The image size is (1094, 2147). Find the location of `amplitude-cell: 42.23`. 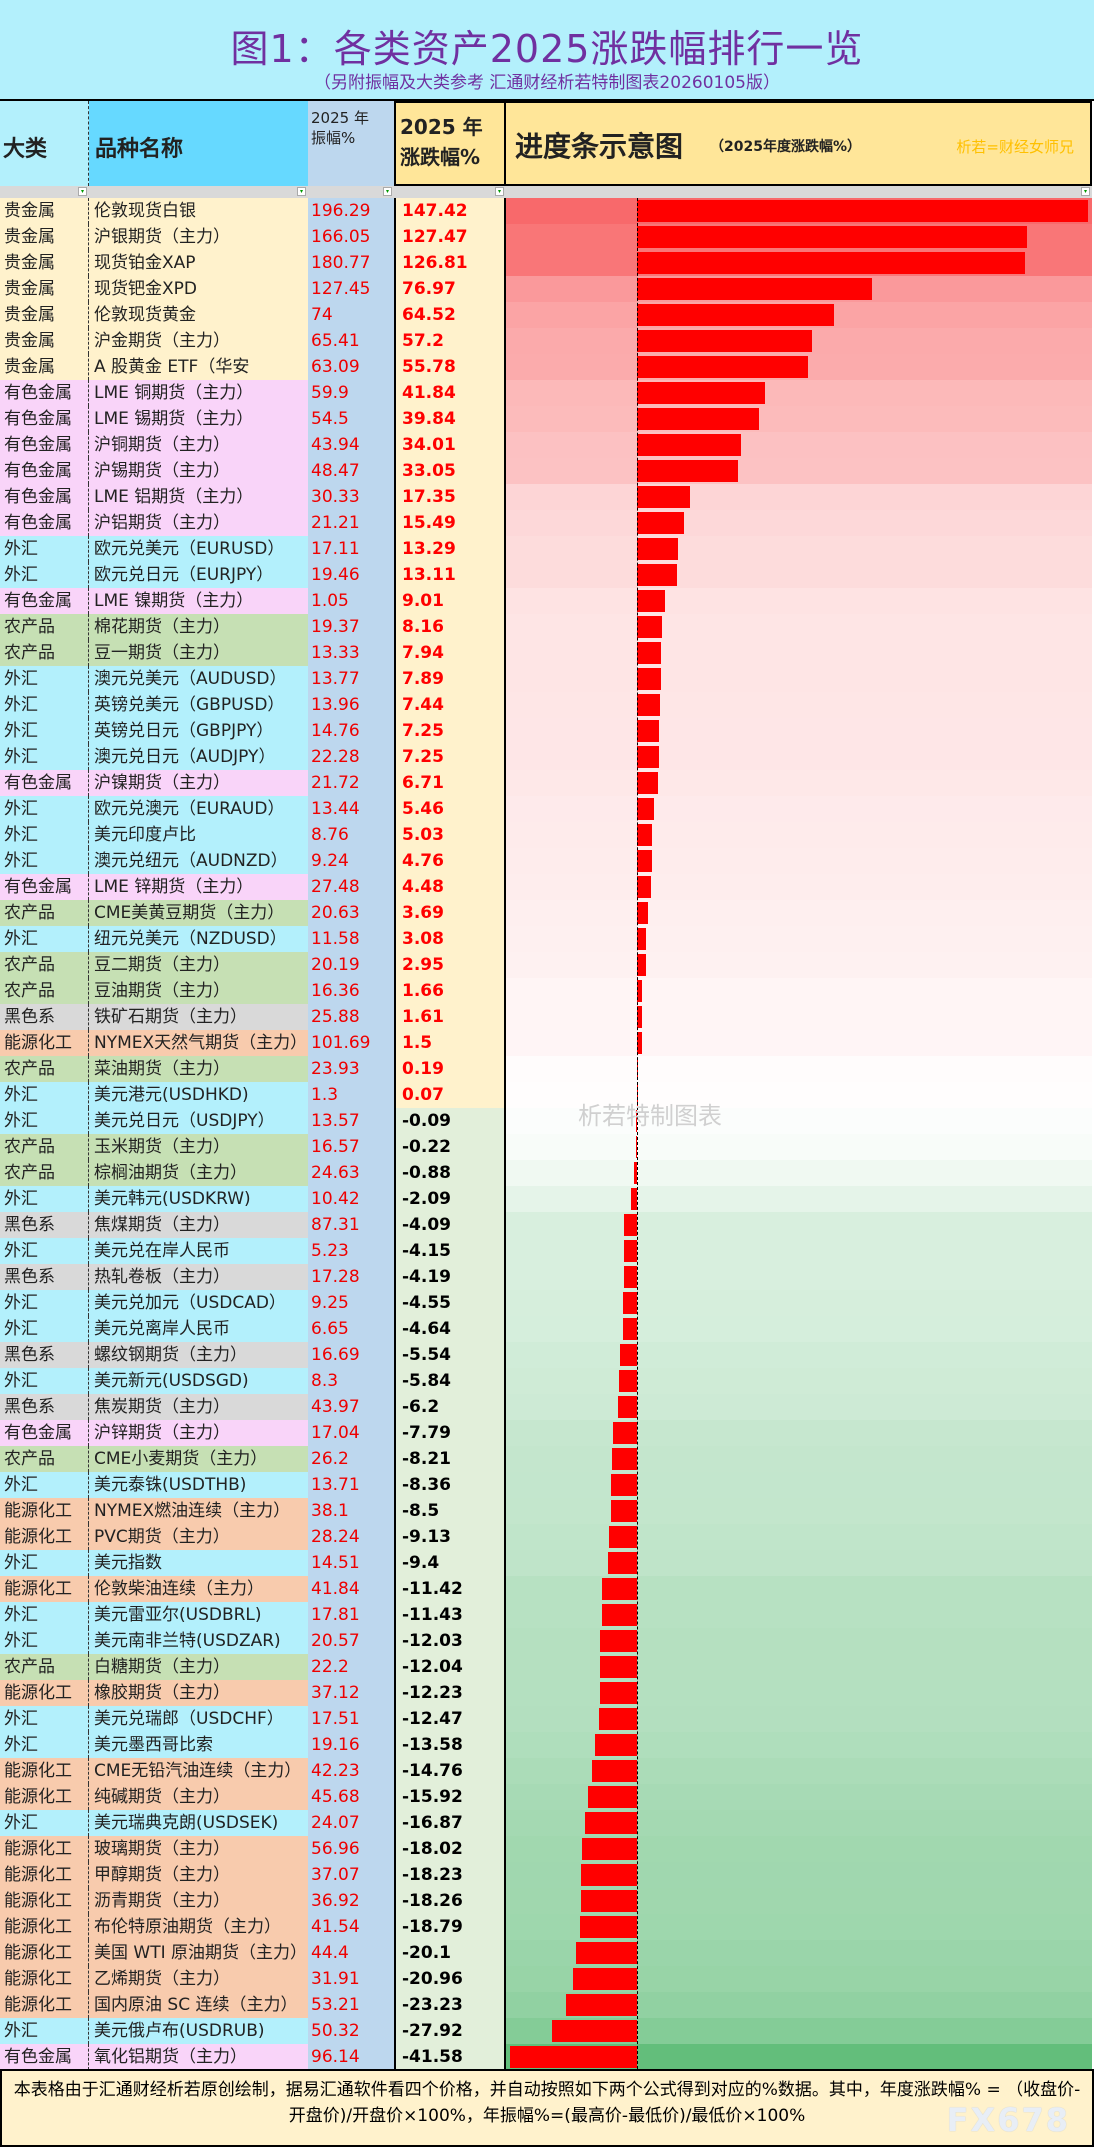

amplitude-cell: 42.23 is located at coordinates (351, 1771).